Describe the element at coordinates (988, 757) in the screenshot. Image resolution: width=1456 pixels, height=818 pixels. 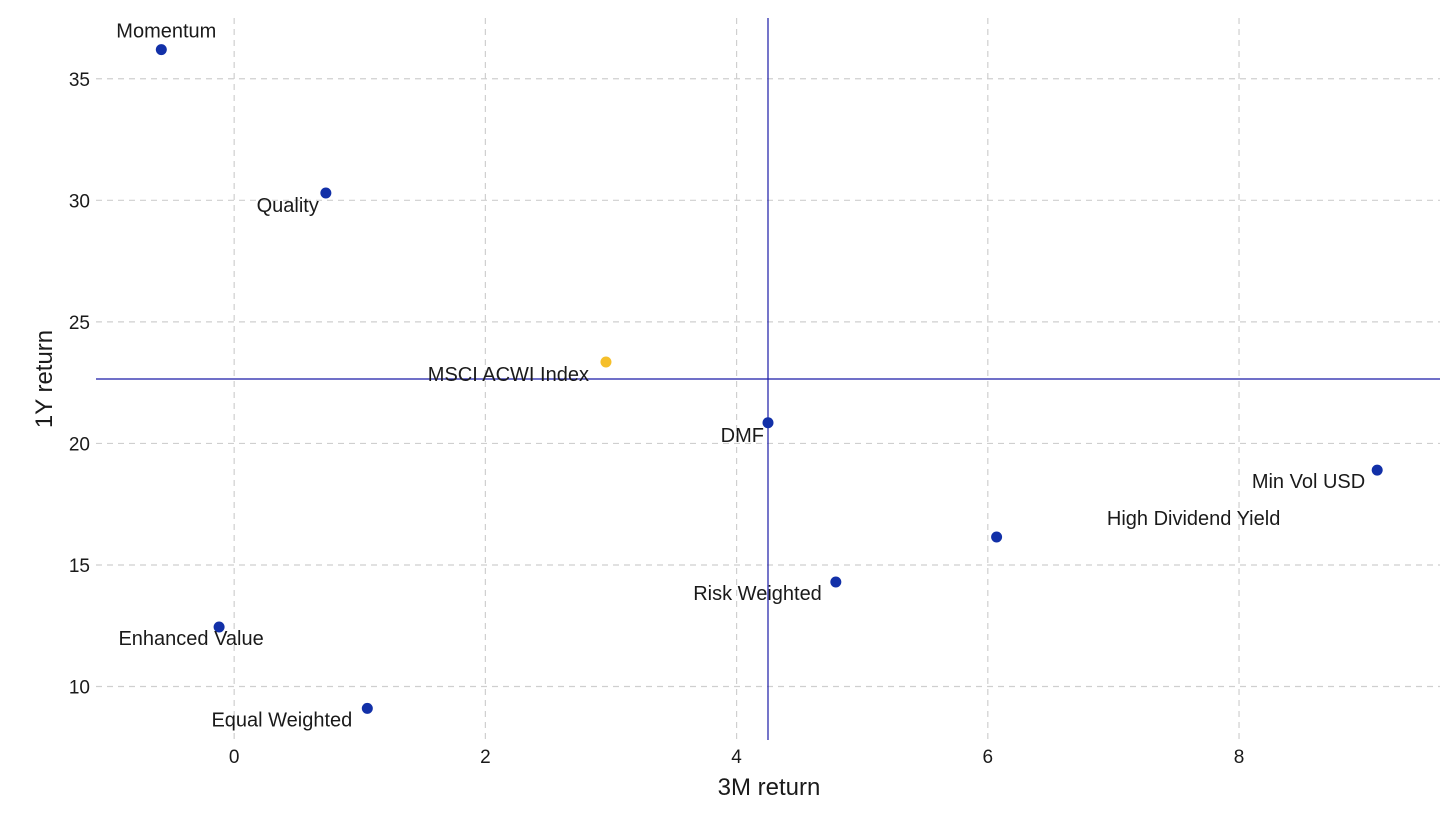
I see `x-tick-label: 6` at that location.